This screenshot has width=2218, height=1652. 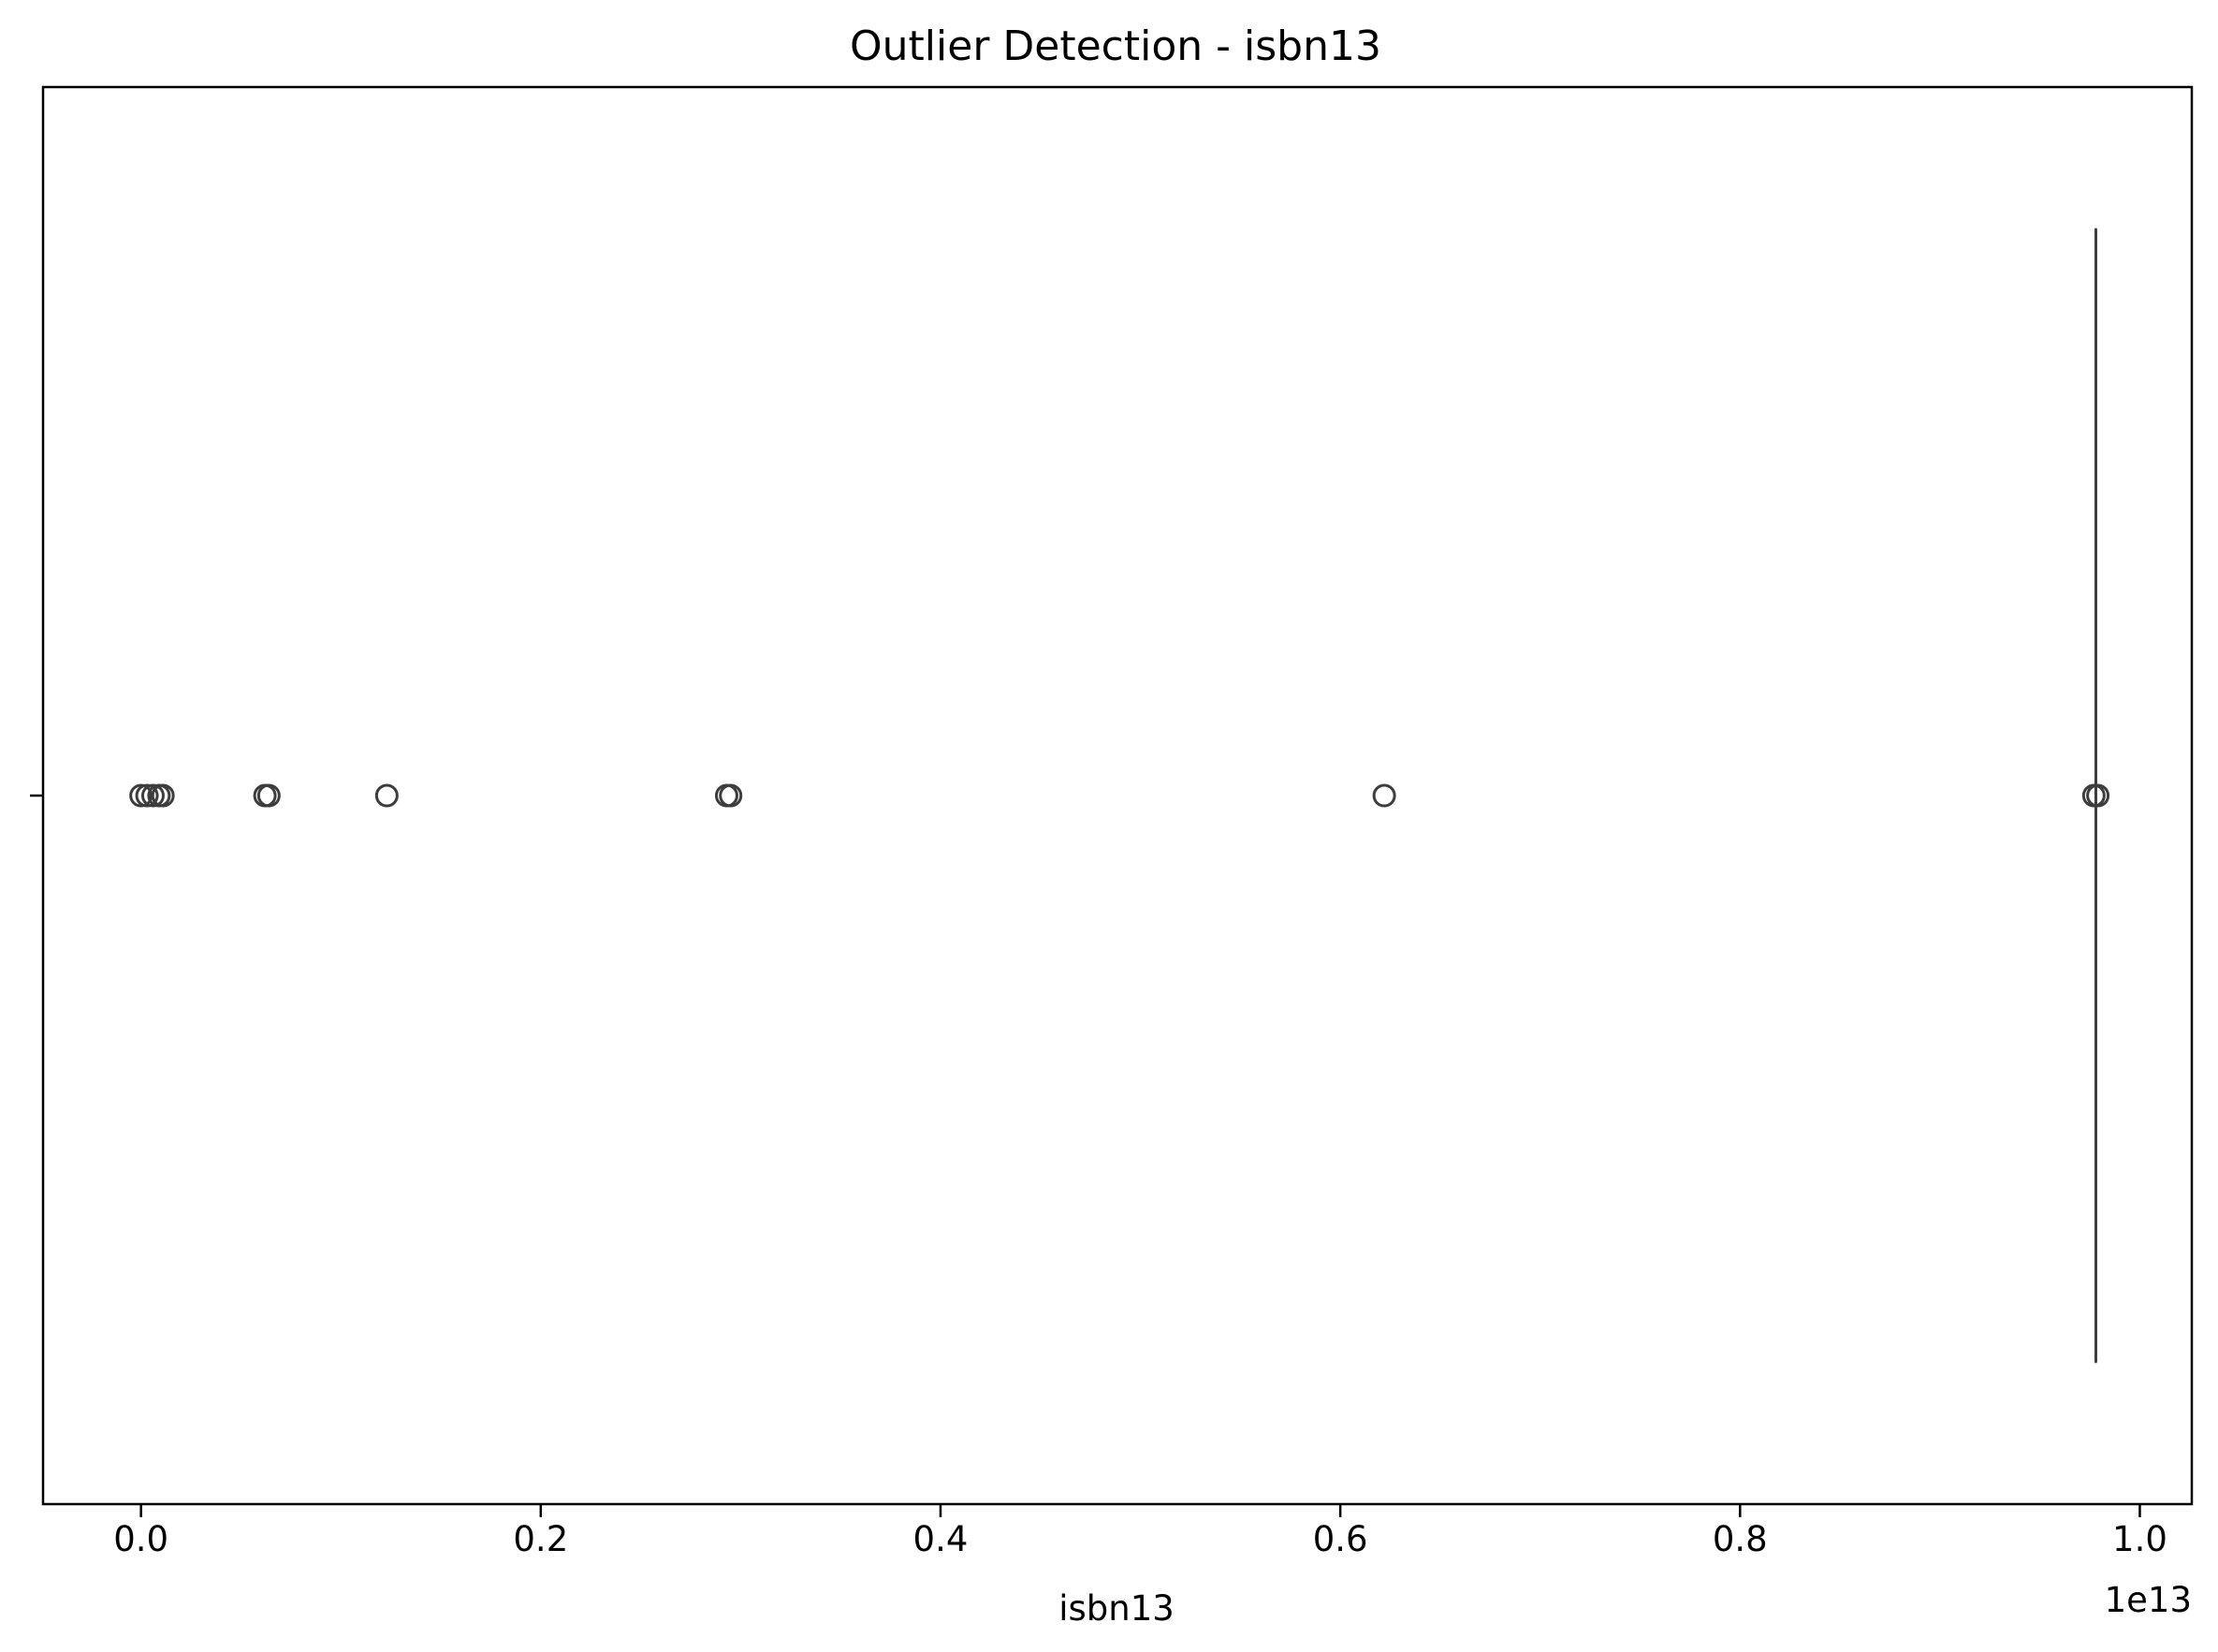 What do you see at coordinates (541, 1539) in the screenshot?
I see `x-tick-label: 0.2` at bounding box center [541, 1539].